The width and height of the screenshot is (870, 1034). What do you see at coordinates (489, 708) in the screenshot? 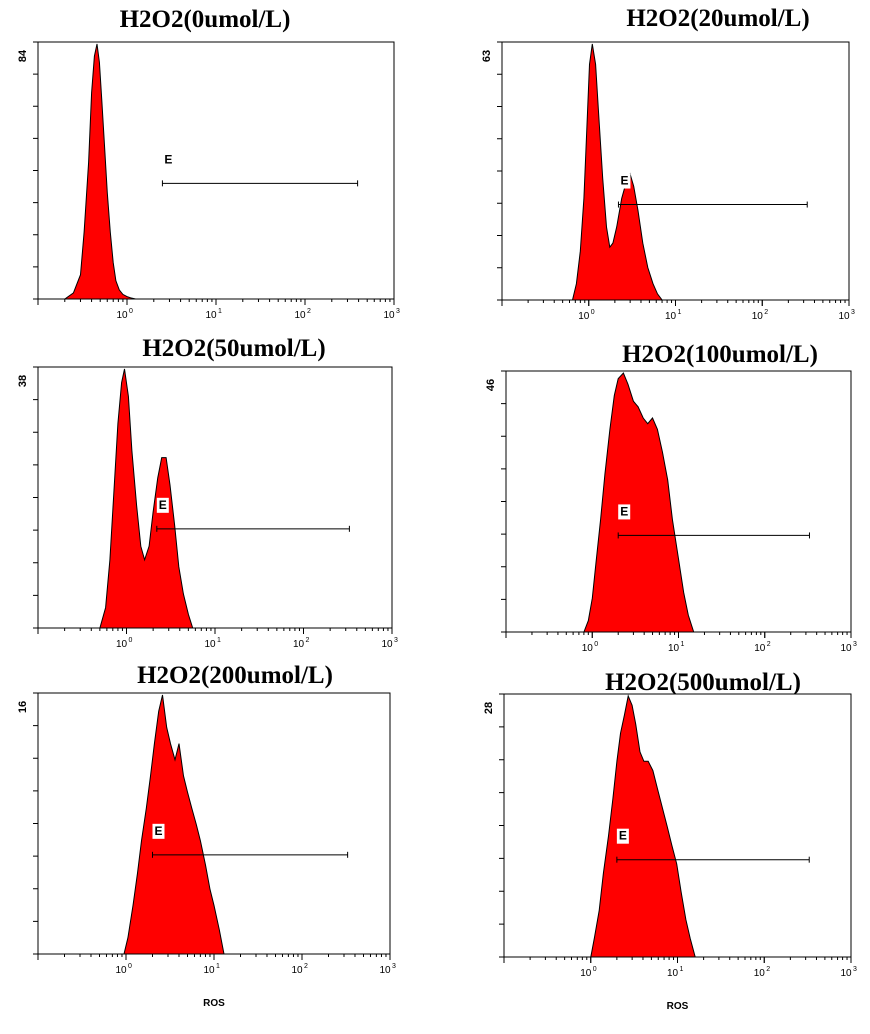
I see `y-max-label: 28` at bounding box center [489, 708].